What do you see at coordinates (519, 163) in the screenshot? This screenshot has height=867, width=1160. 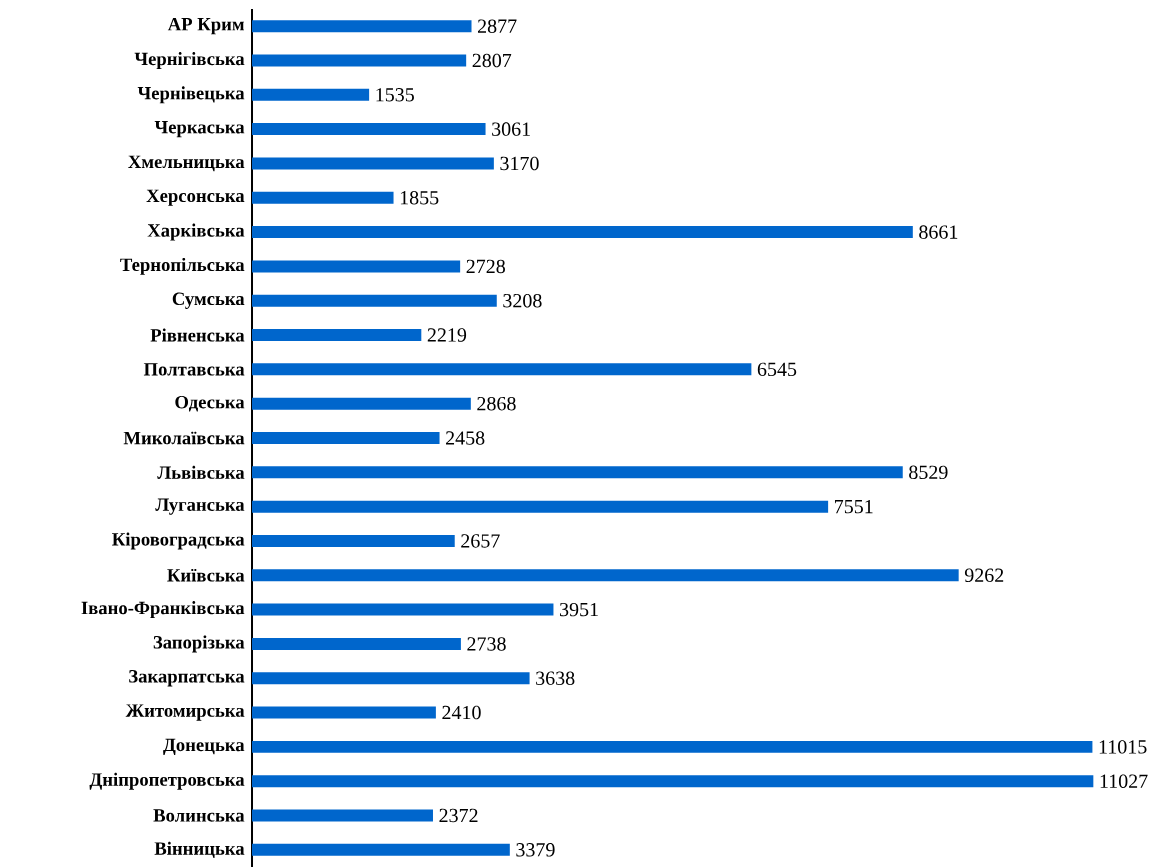 I see `data-label: 3170` at bounding box center [519, 163].